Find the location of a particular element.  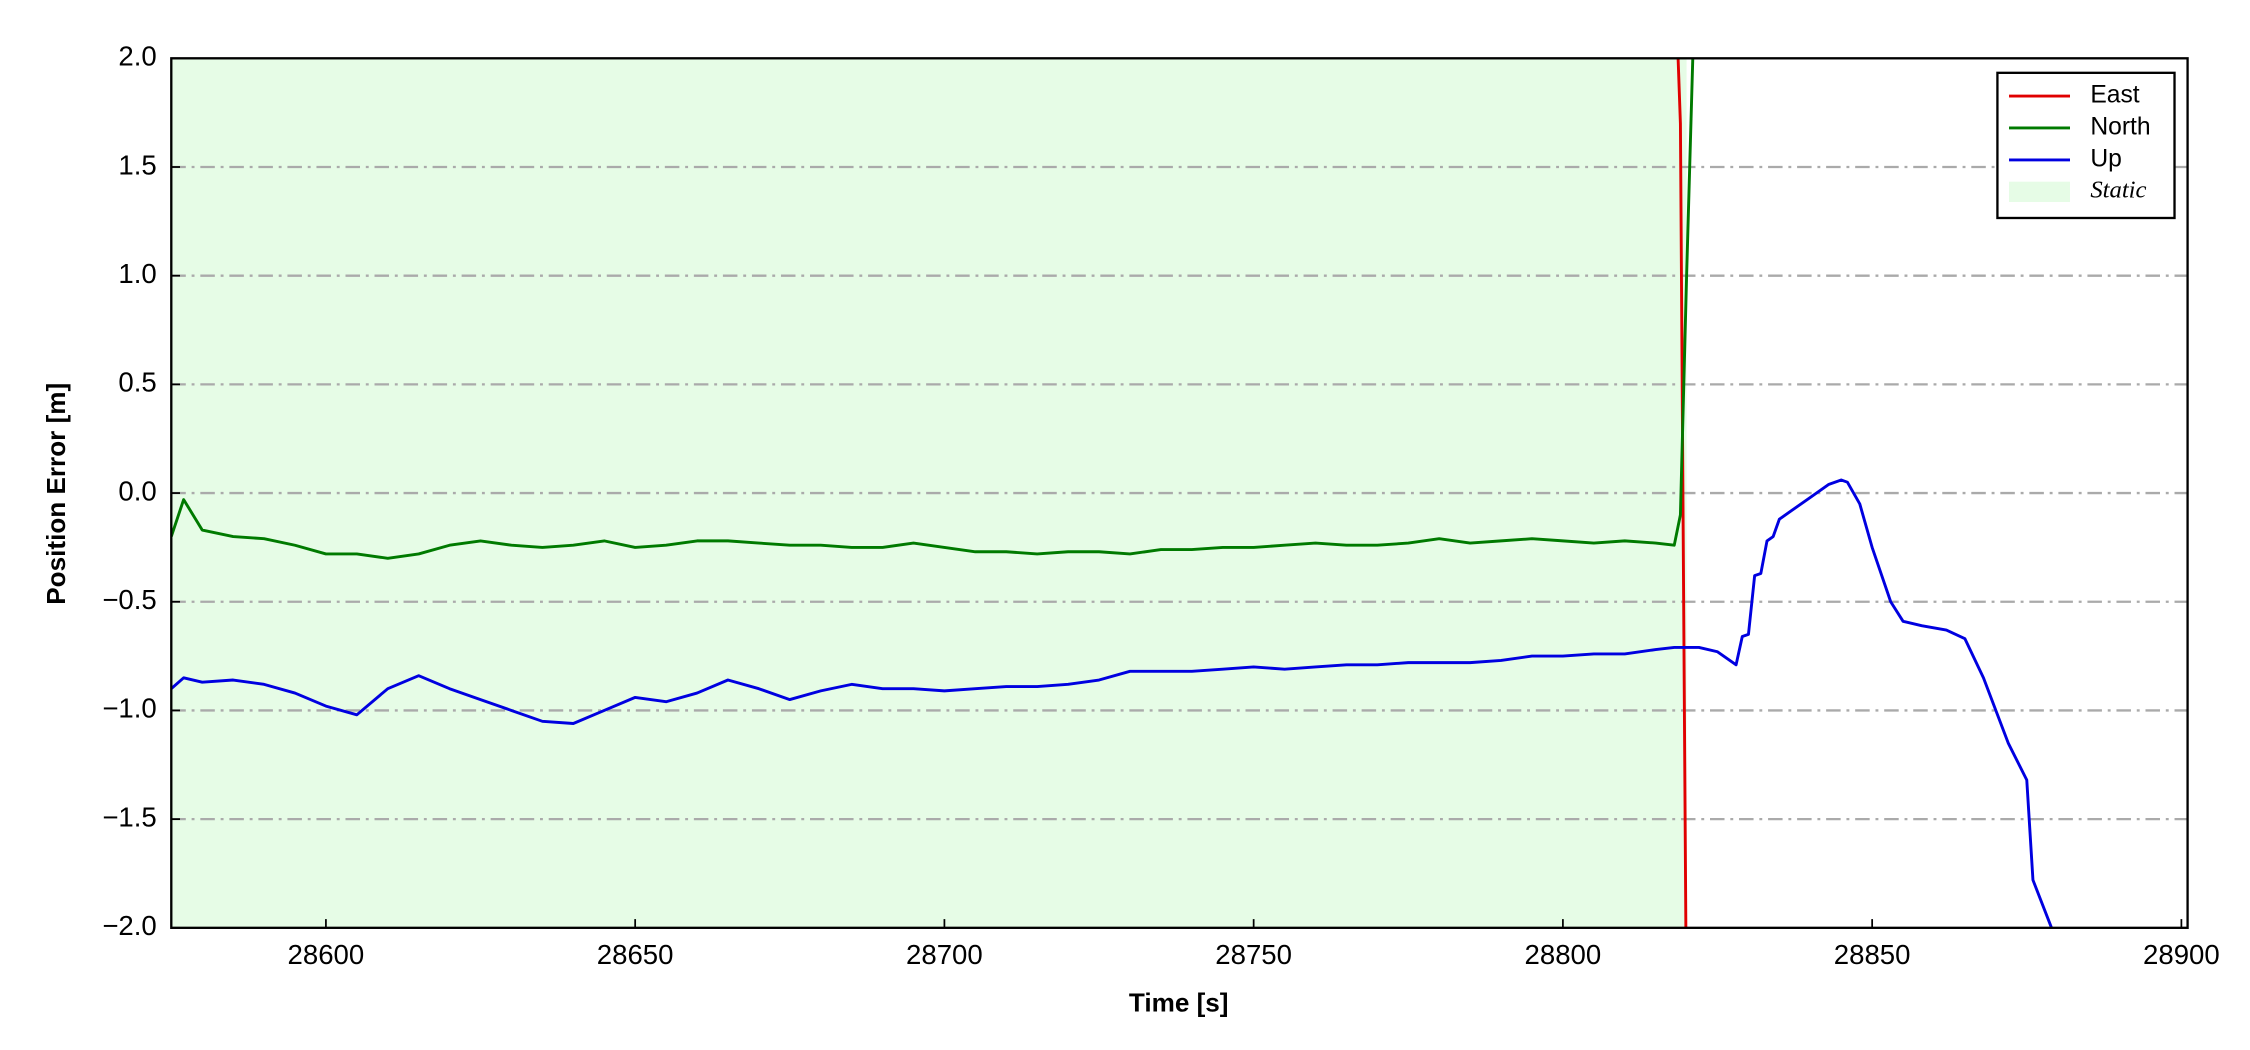

y-tick-label: −2.0 is located at coordinates (129, 925).